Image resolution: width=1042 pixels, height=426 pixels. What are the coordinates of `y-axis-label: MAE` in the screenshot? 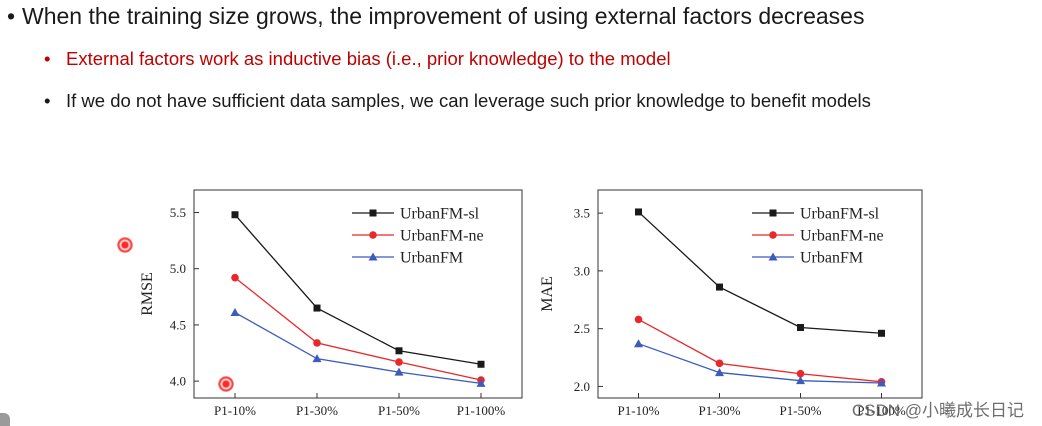 It's located at (547, 294).